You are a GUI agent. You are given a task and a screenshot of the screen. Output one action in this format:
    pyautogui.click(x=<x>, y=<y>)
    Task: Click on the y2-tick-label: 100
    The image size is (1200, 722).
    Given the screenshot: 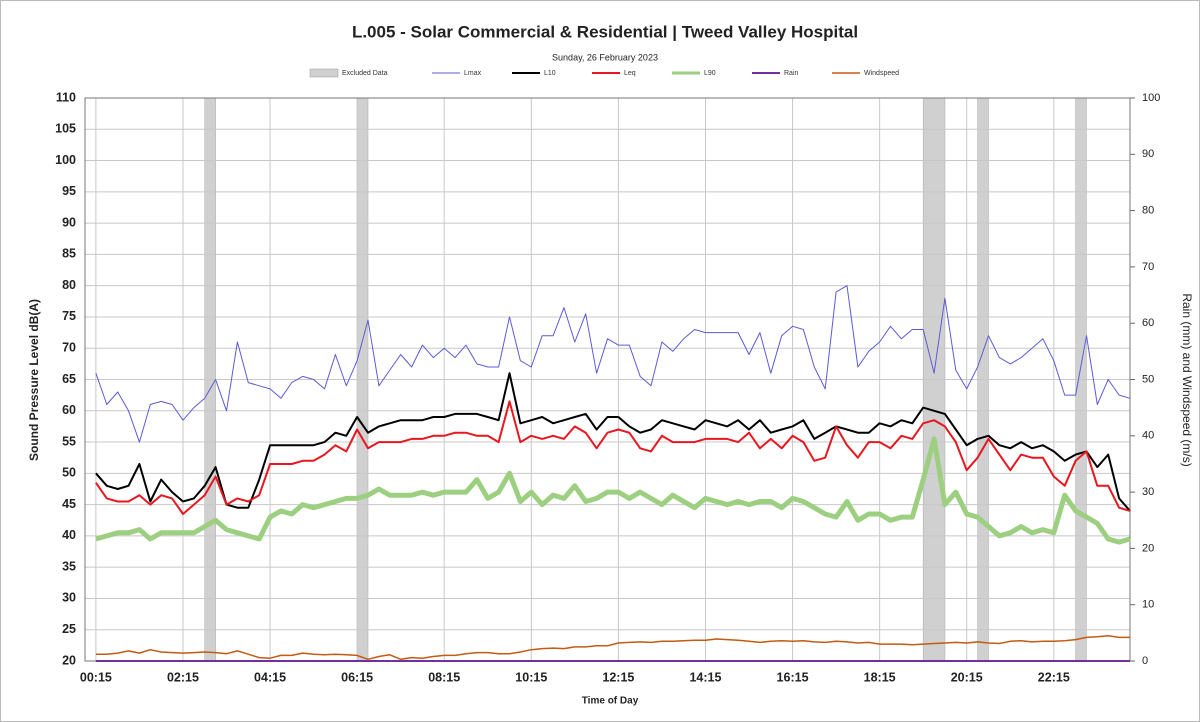 What is the action you would take?
    pyautogui.click(x=1151, y=98)
    